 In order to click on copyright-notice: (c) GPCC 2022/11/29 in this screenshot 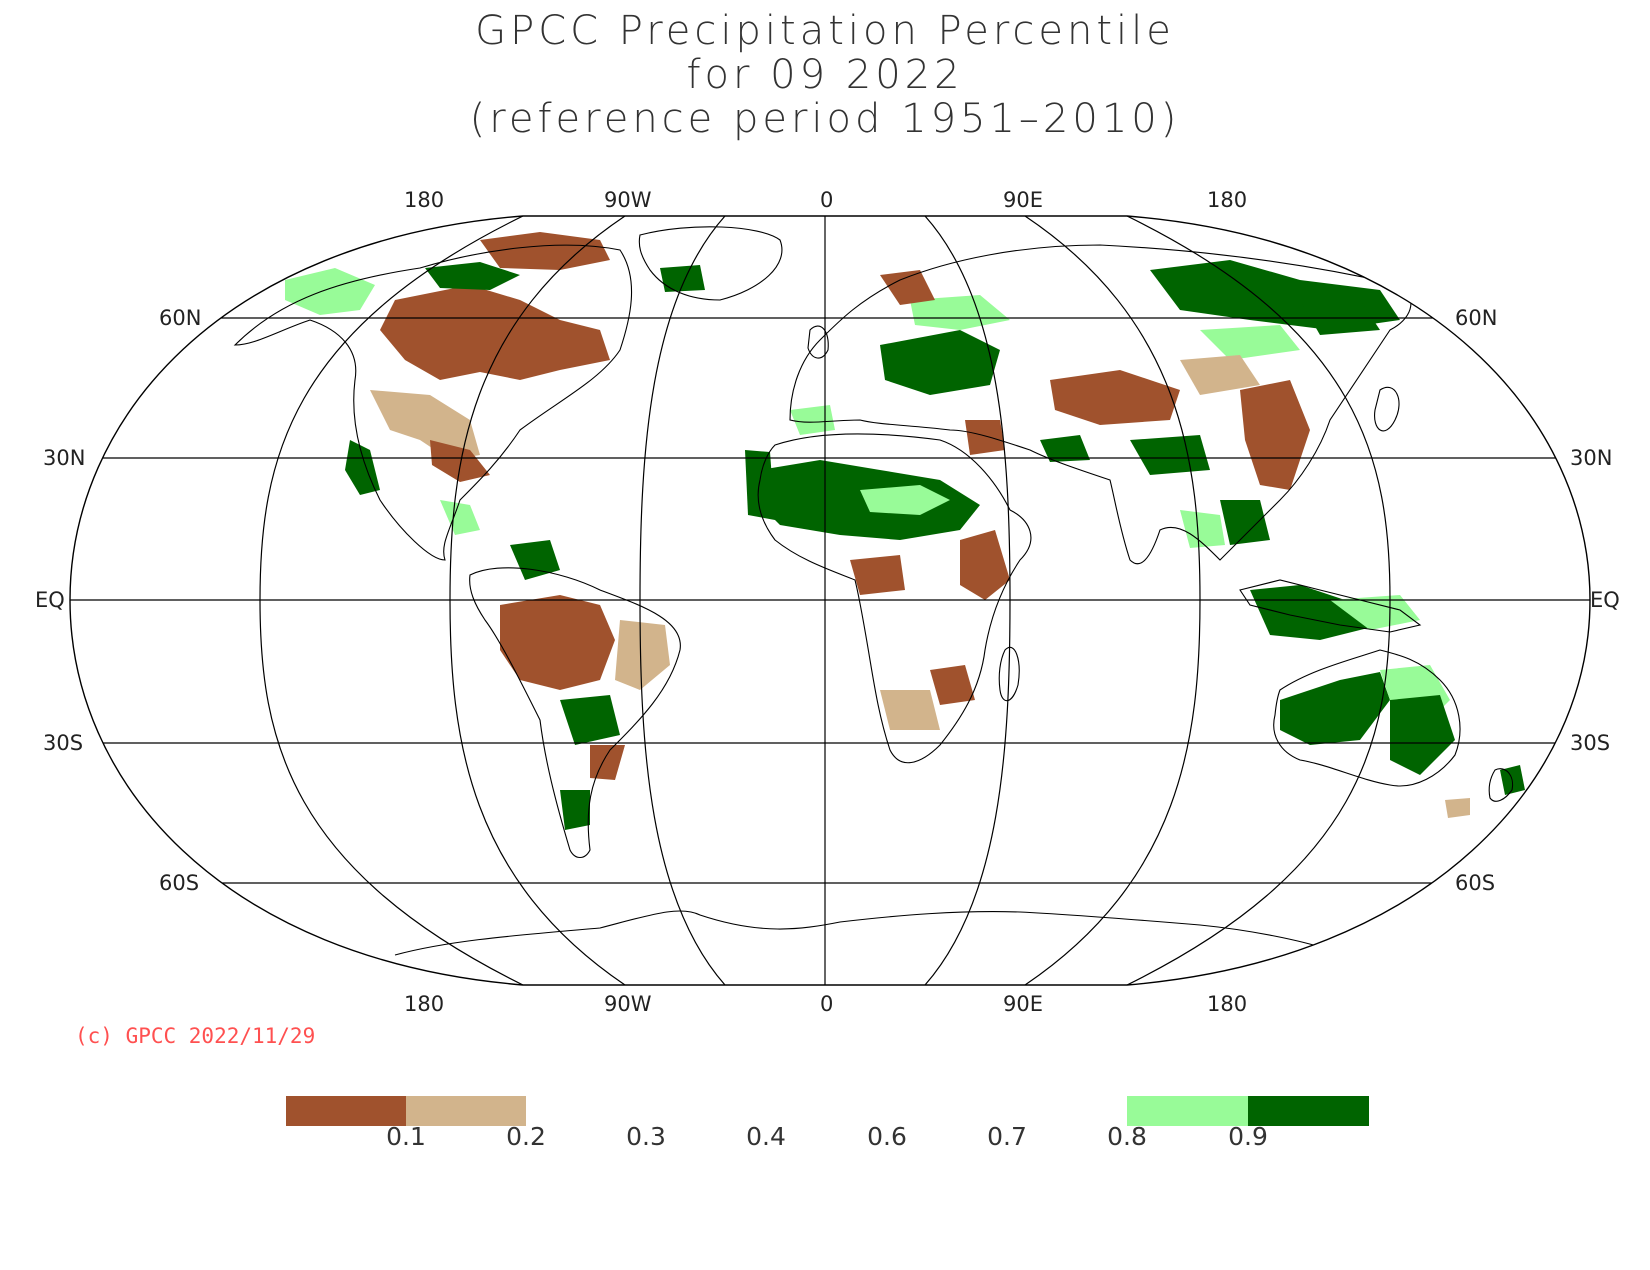, I will do `click(195, 1036)`.